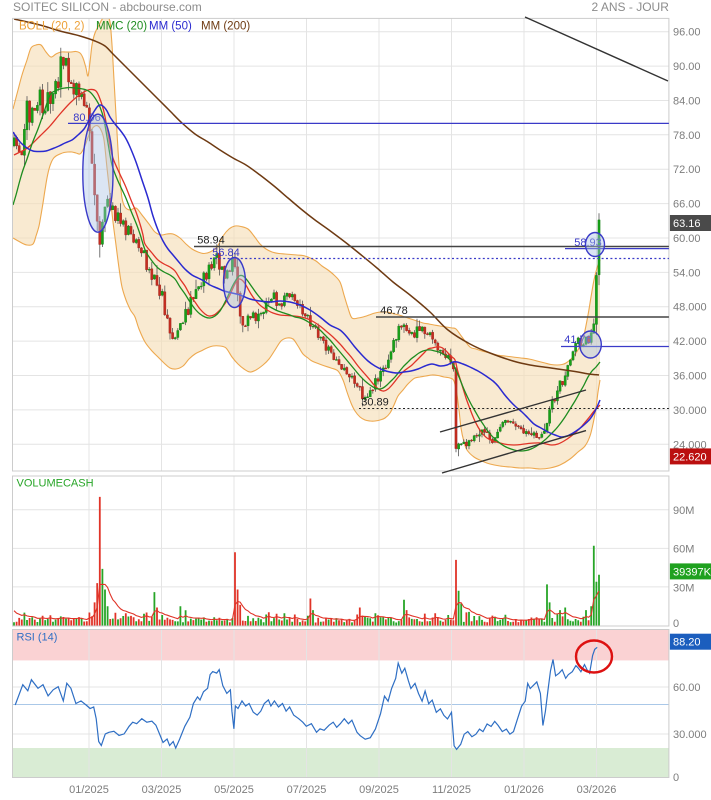  I want to click on svg-text: MM (50), so click(170, 27).